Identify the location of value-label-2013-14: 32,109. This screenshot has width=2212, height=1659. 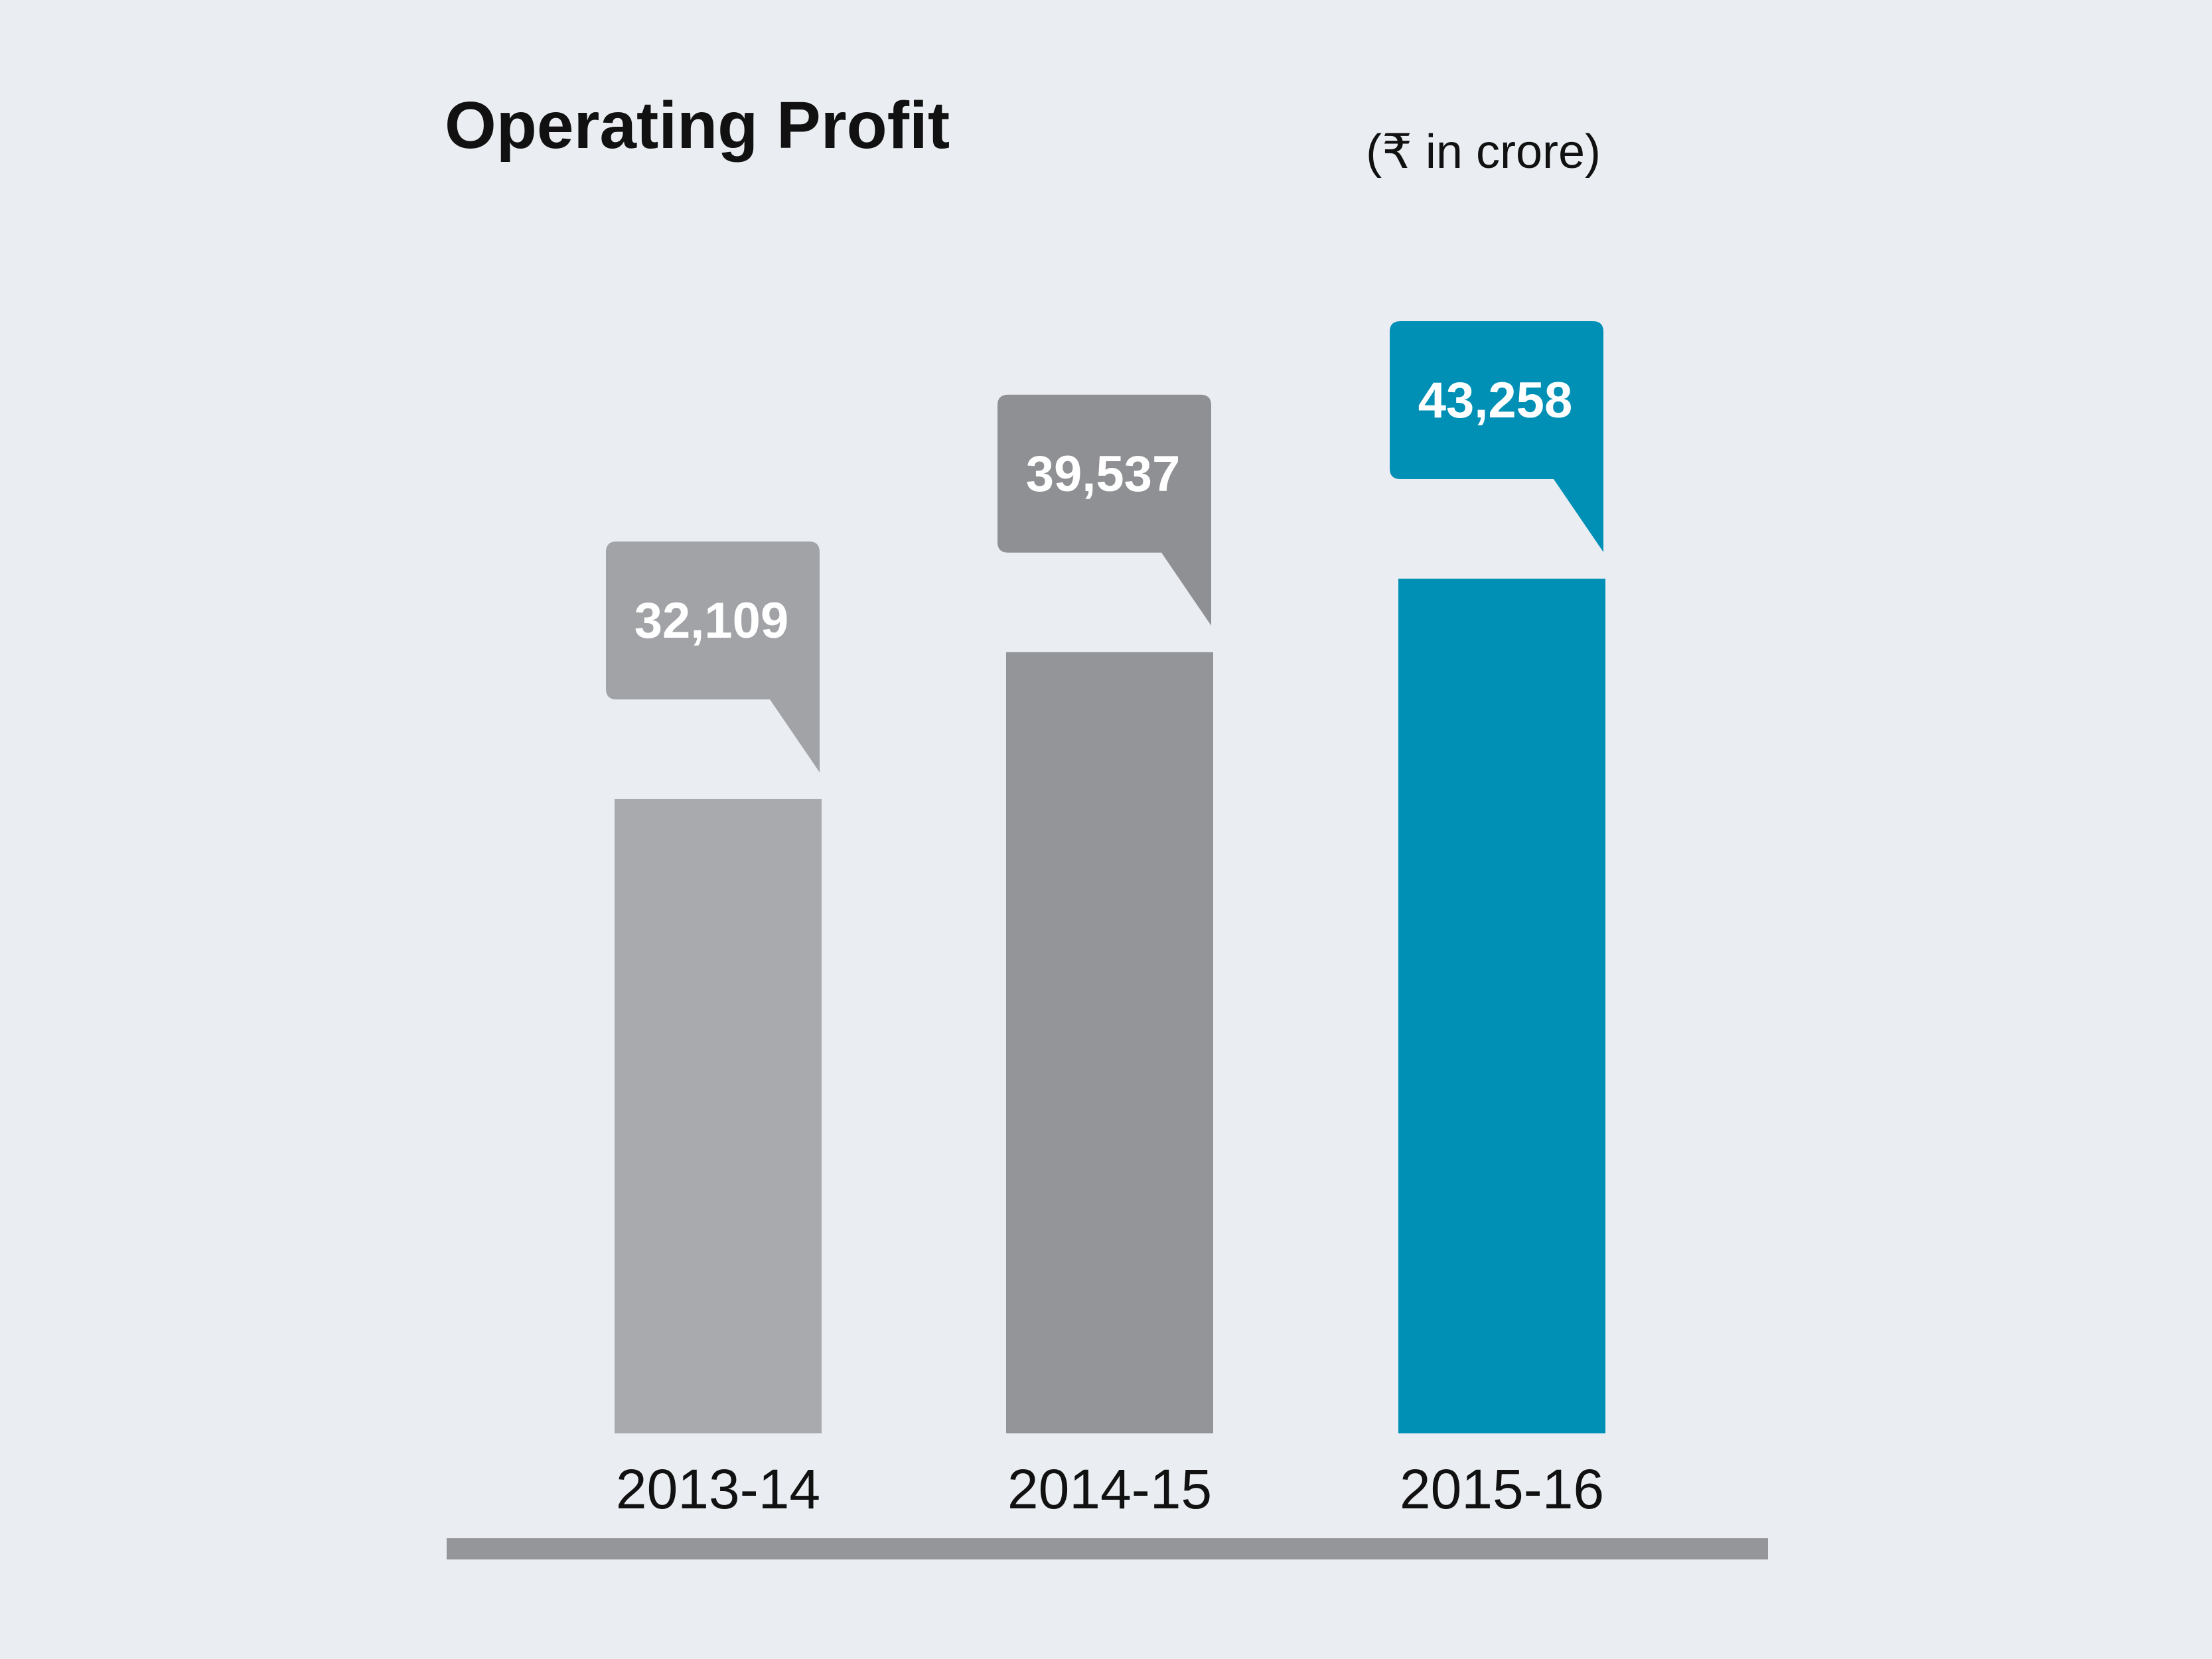
(711, 621).